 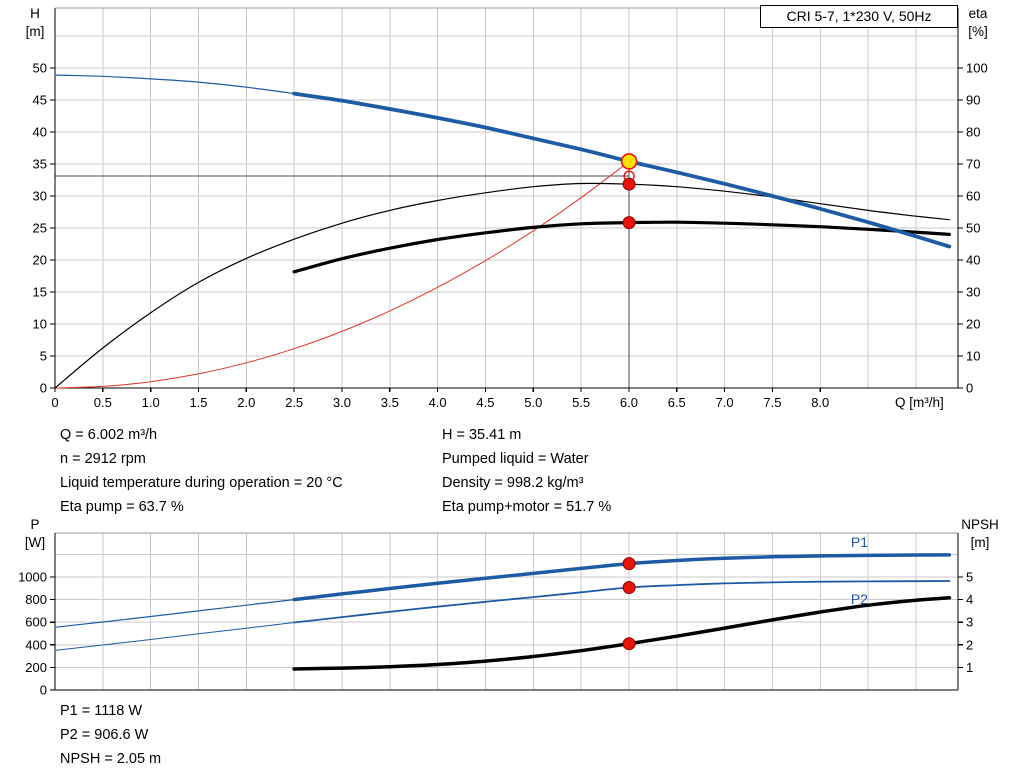 I want to click on density-text: Density = 998.2 kg/m³, so click(x=513, y=483).